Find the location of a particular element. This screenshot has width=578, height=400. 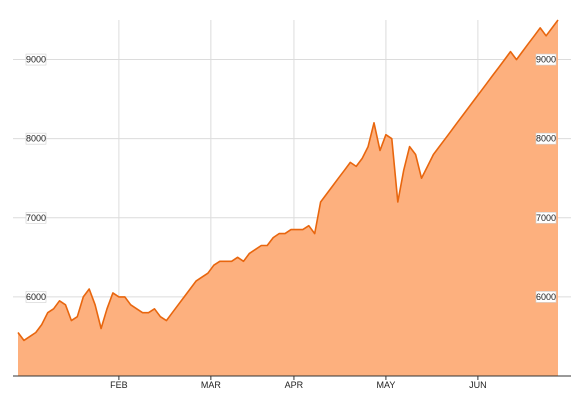

y-tick-label-left: 8000 is located at coordinates (36, 139).